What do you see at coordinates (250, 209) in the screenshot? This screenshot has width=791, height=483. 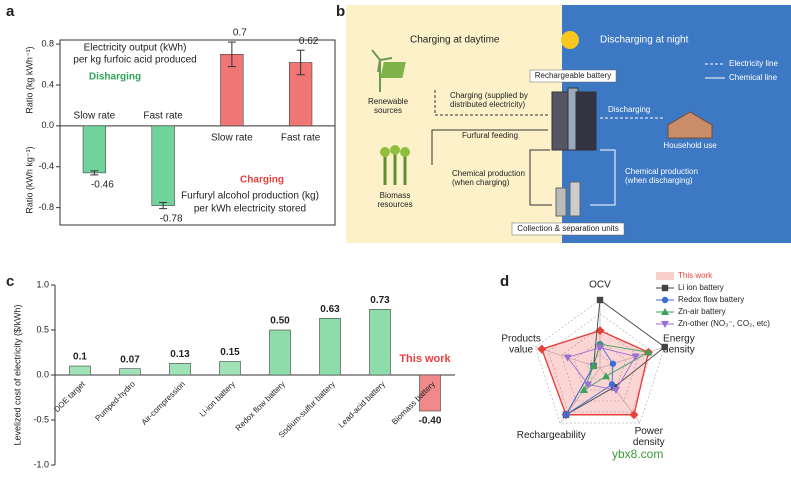 I see `annotation: per kWh electricity stored` at bounding box center [250, 209].